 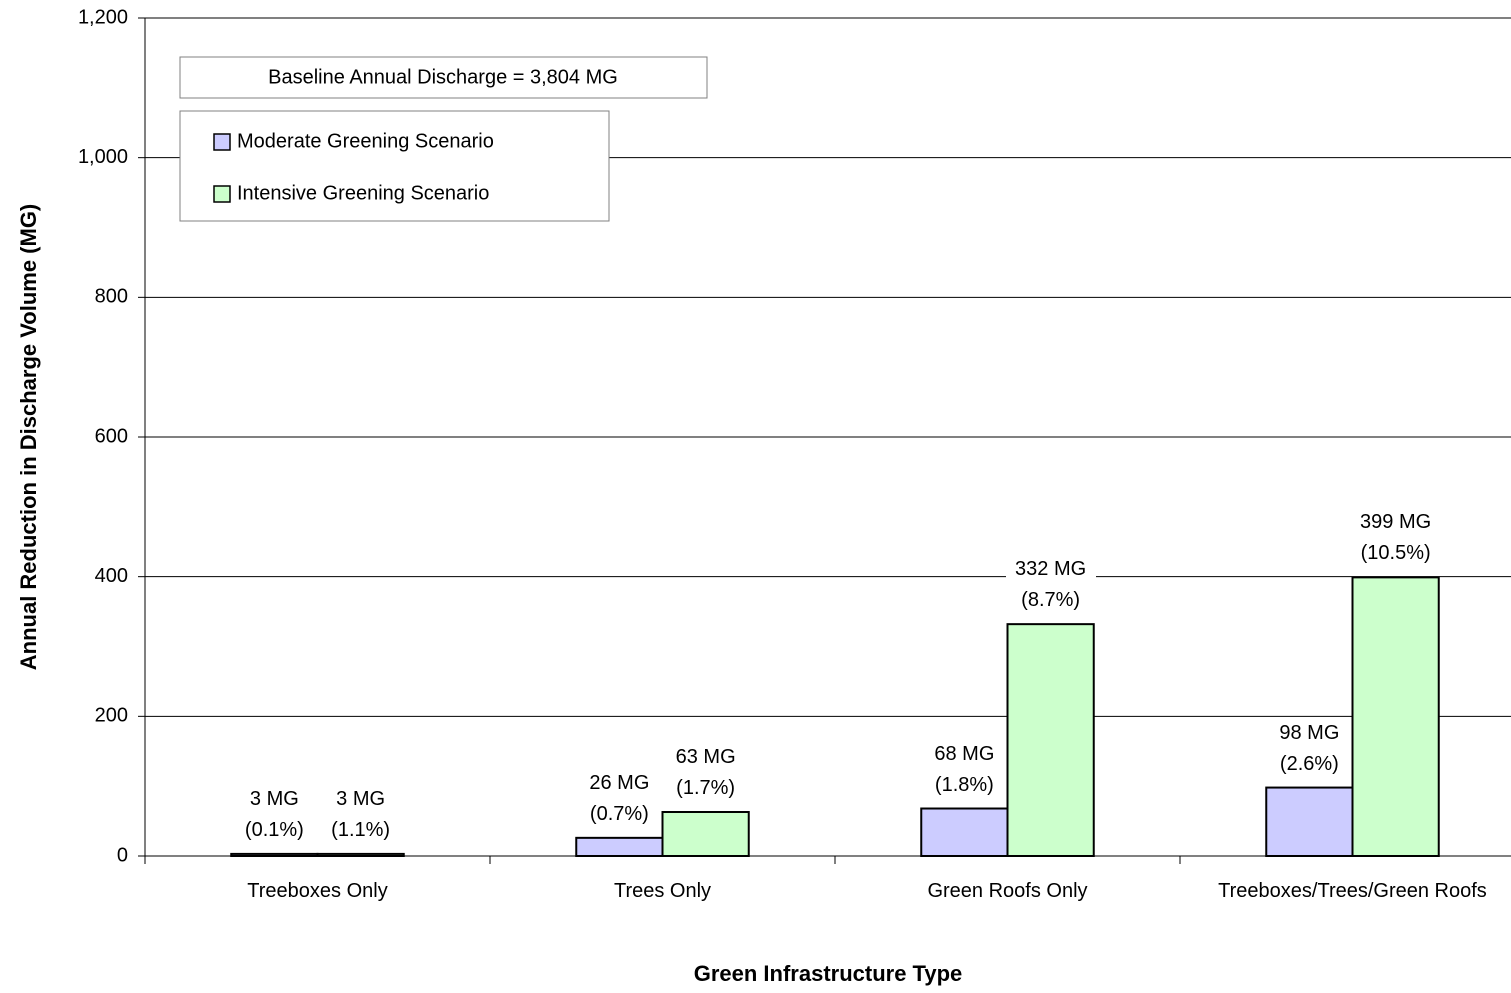 I want to click on legend-box, so click(x=394, y=166).